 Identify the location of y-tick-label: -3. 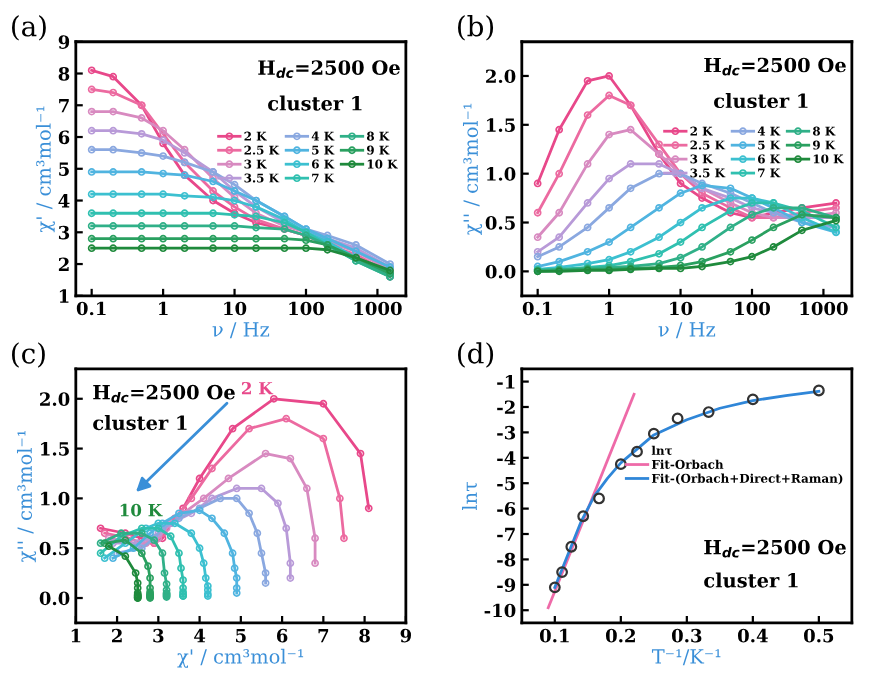
(506, 432).